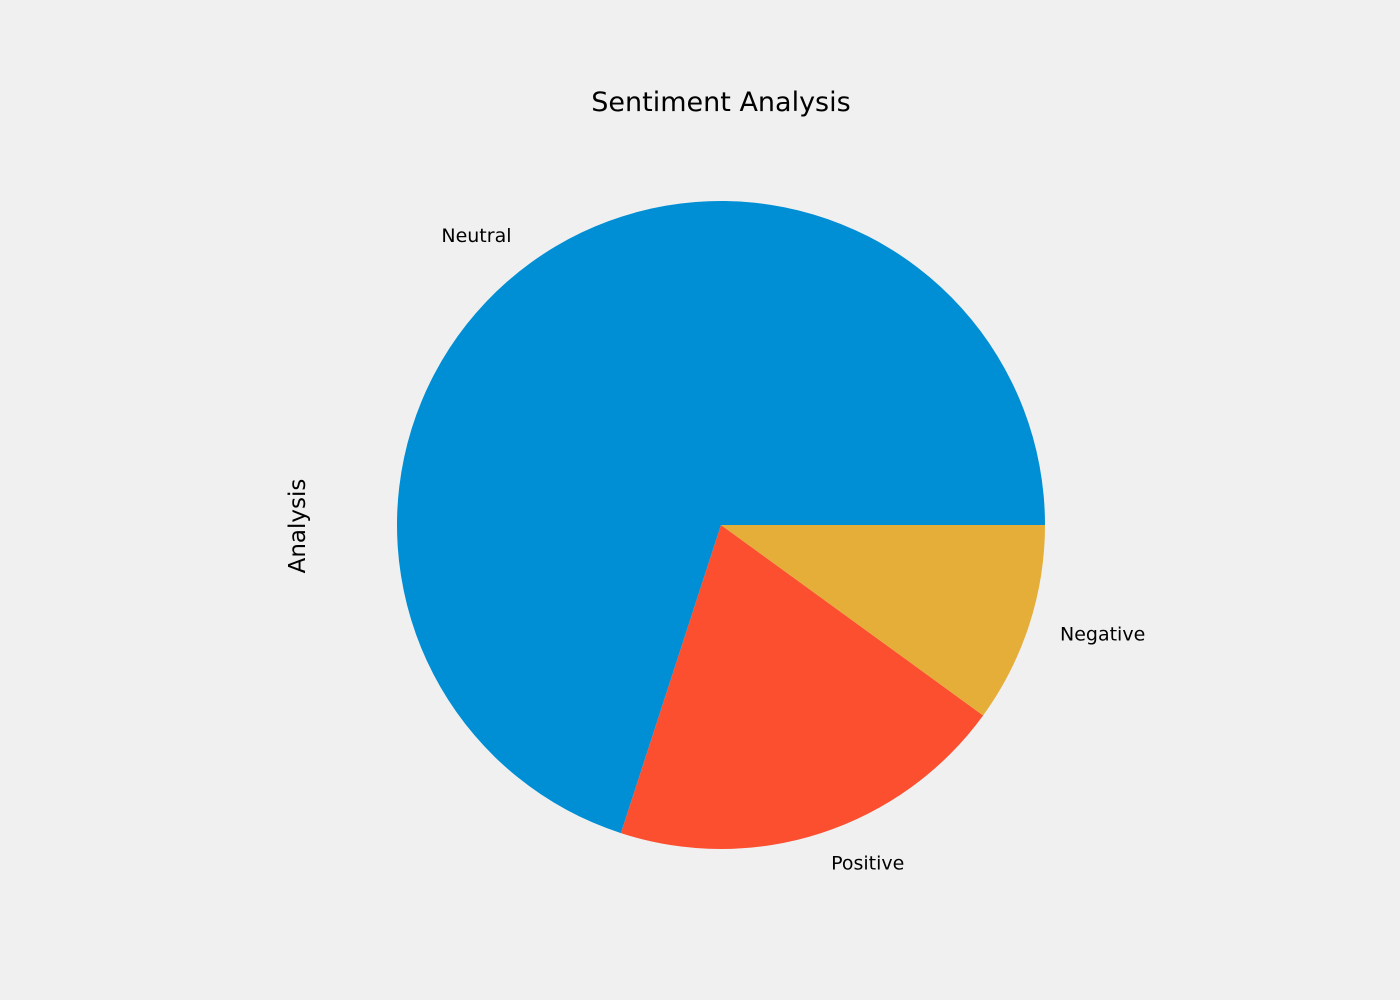 This screenshot has width=1400, height=1000. What do you see at coordinates (298, 526) in the screenshot?
I see `y-axis-label: Analysis` at bounding box center [298, 526].